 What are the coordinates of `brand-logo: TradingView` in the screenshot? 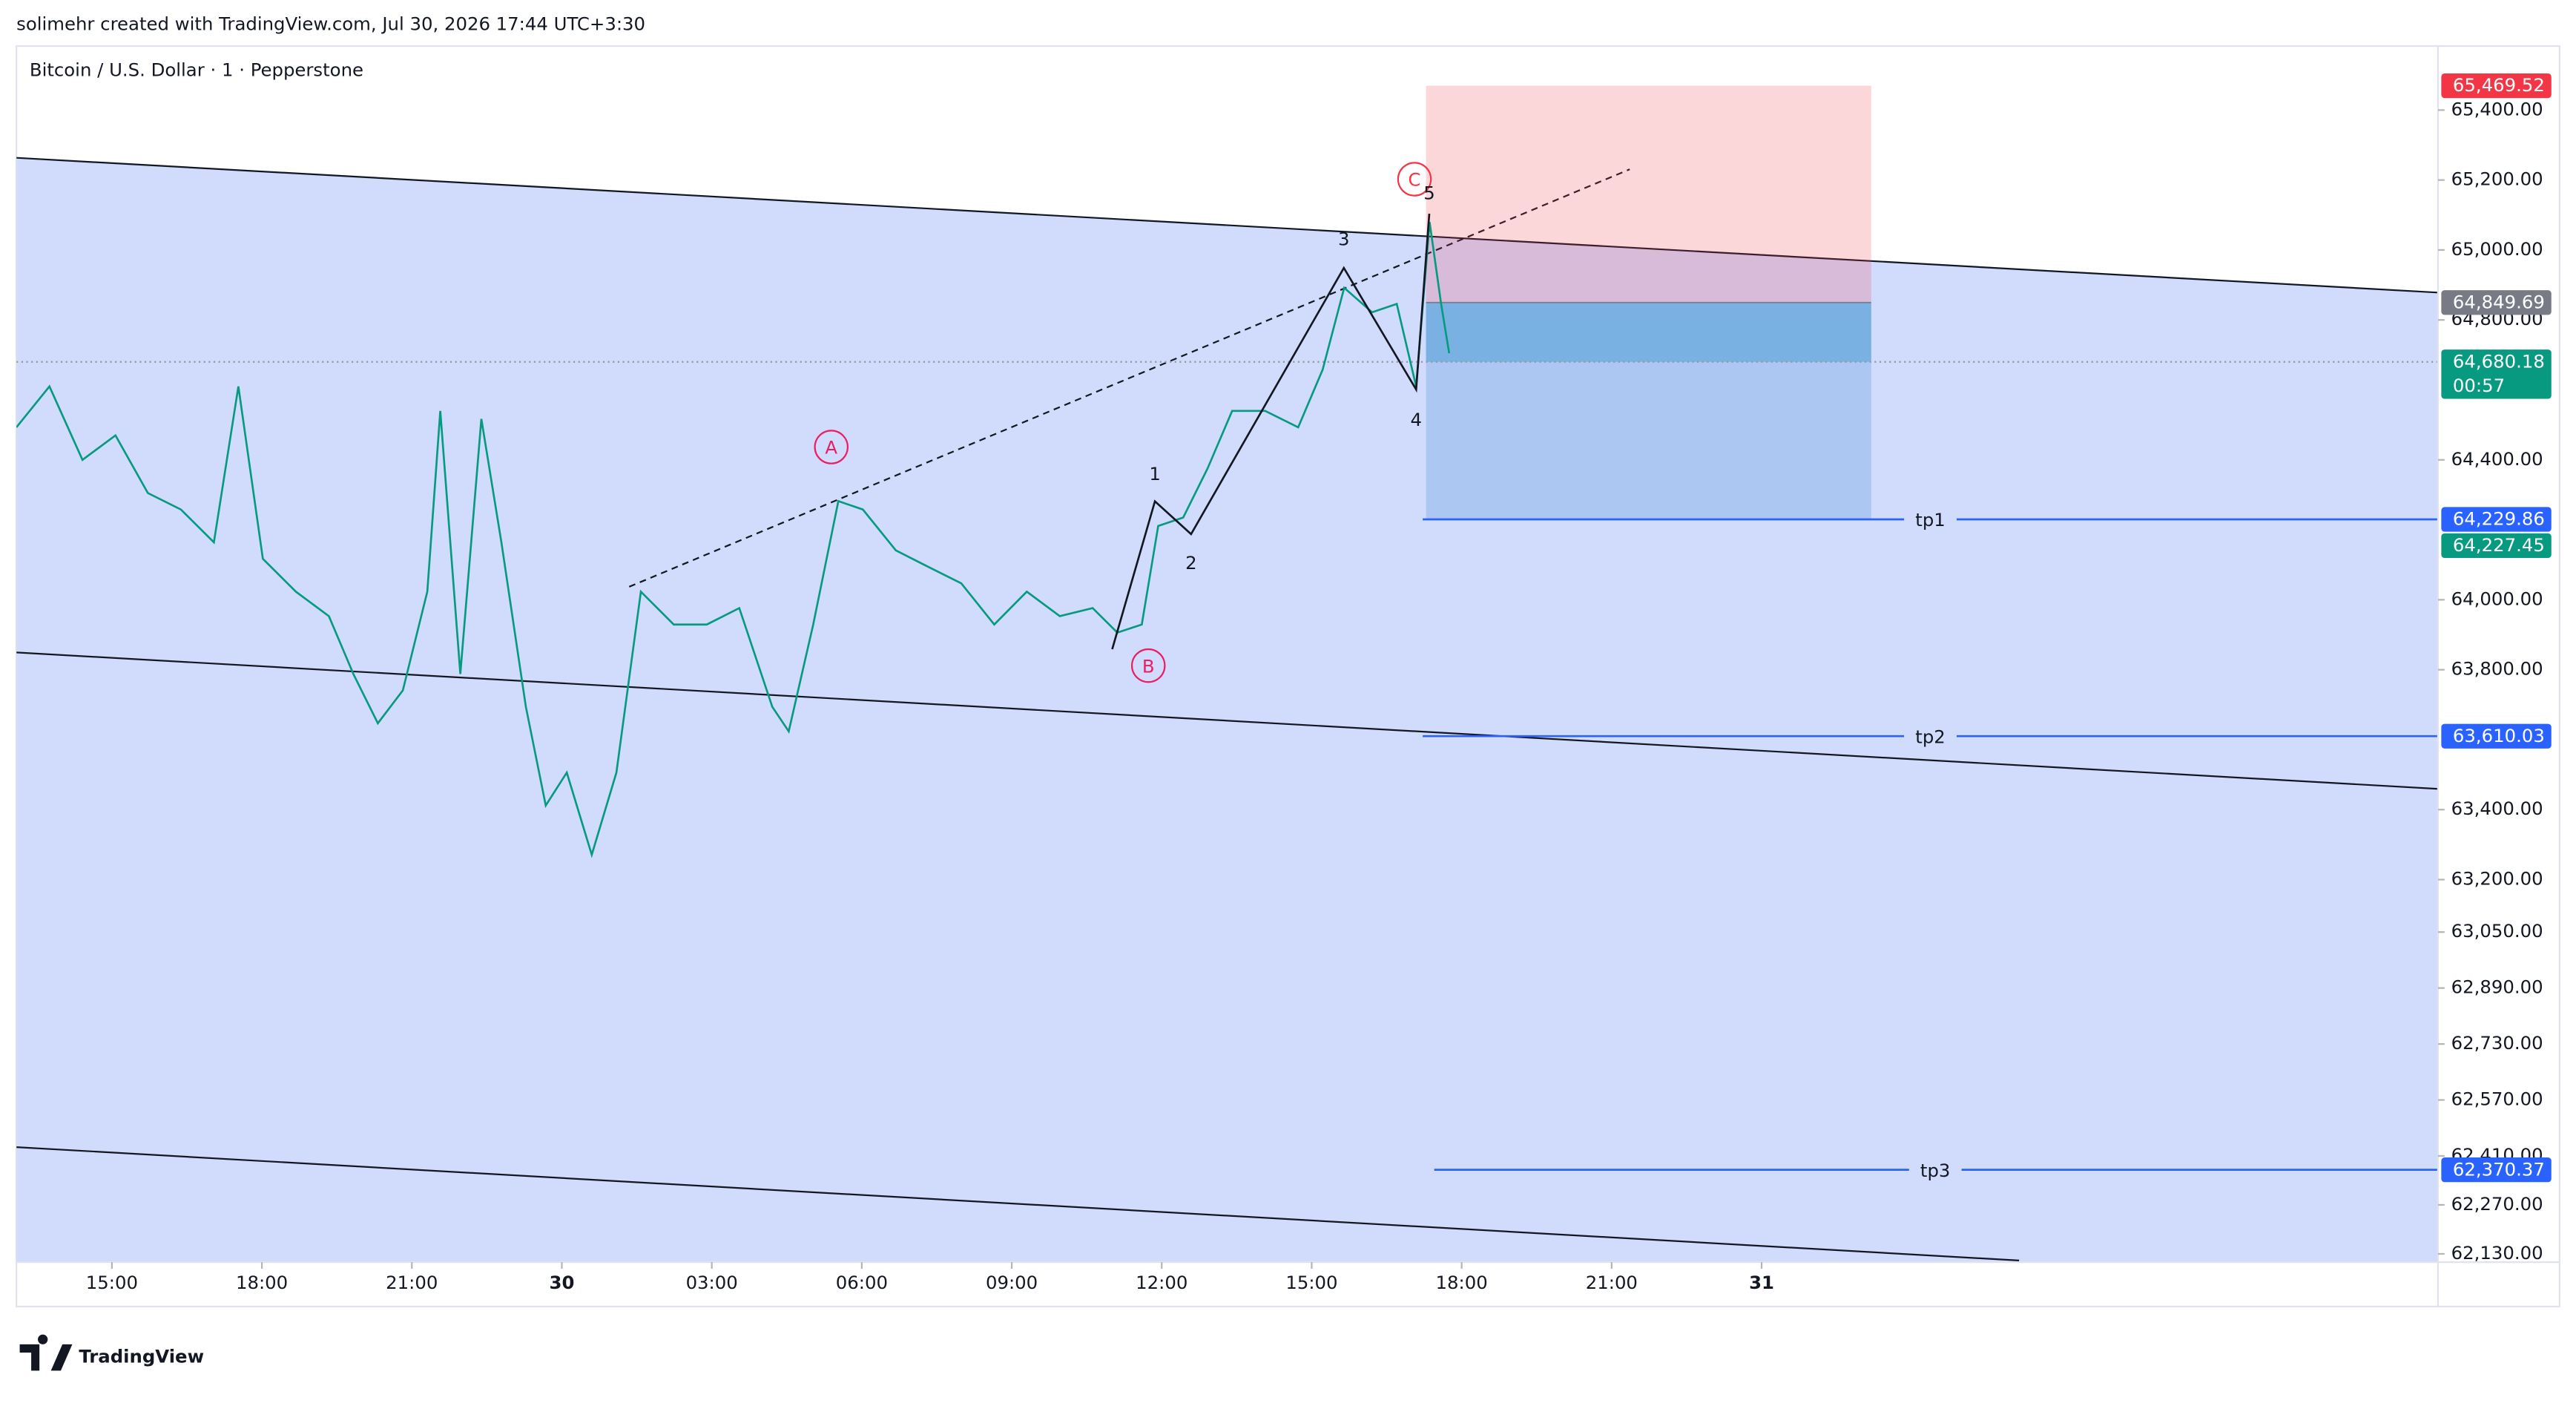 It's located at (111, 1352).